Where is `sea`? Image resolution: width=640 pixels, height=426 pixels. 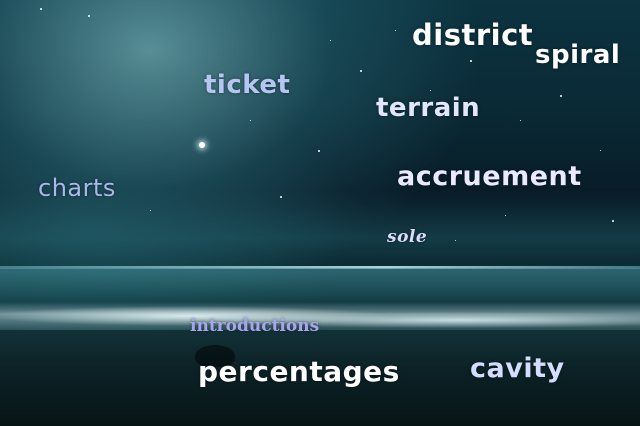
sea is located at coordinates (320, 288).